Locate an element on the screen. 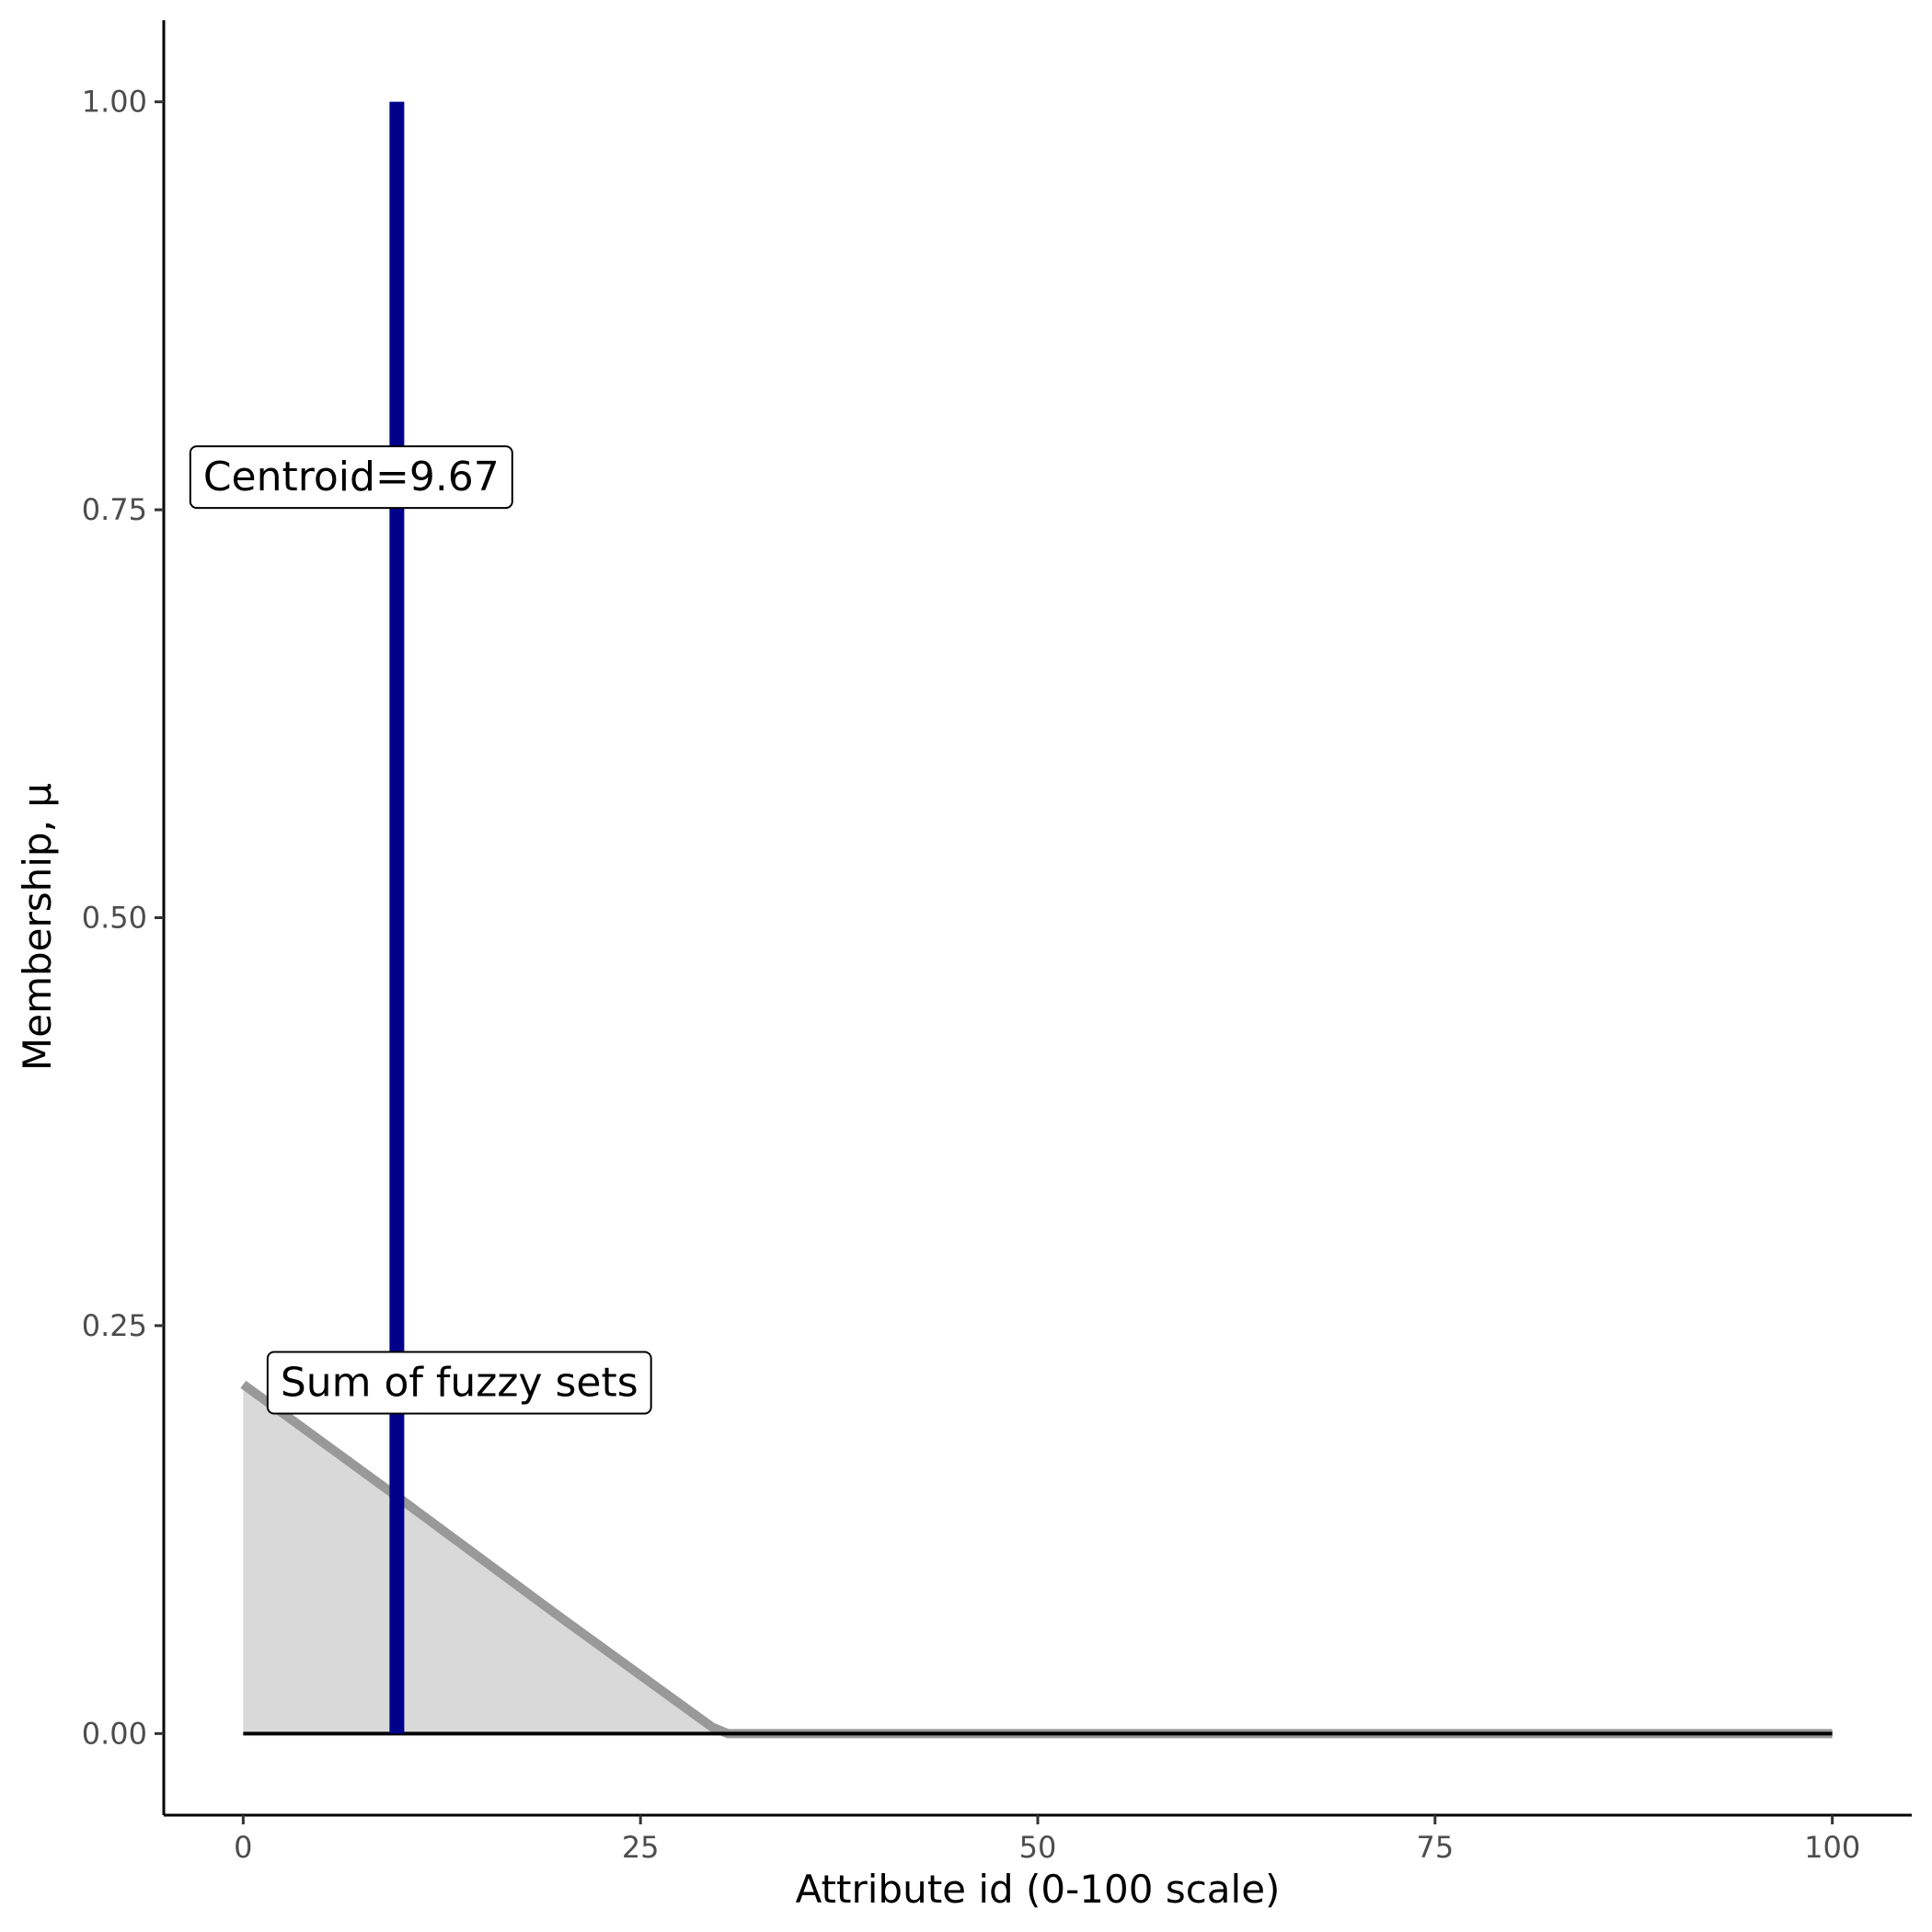 This screenshot has width=1932, height=1932. label-text: Centroid=9.67 is located at coordinates (351, 477).